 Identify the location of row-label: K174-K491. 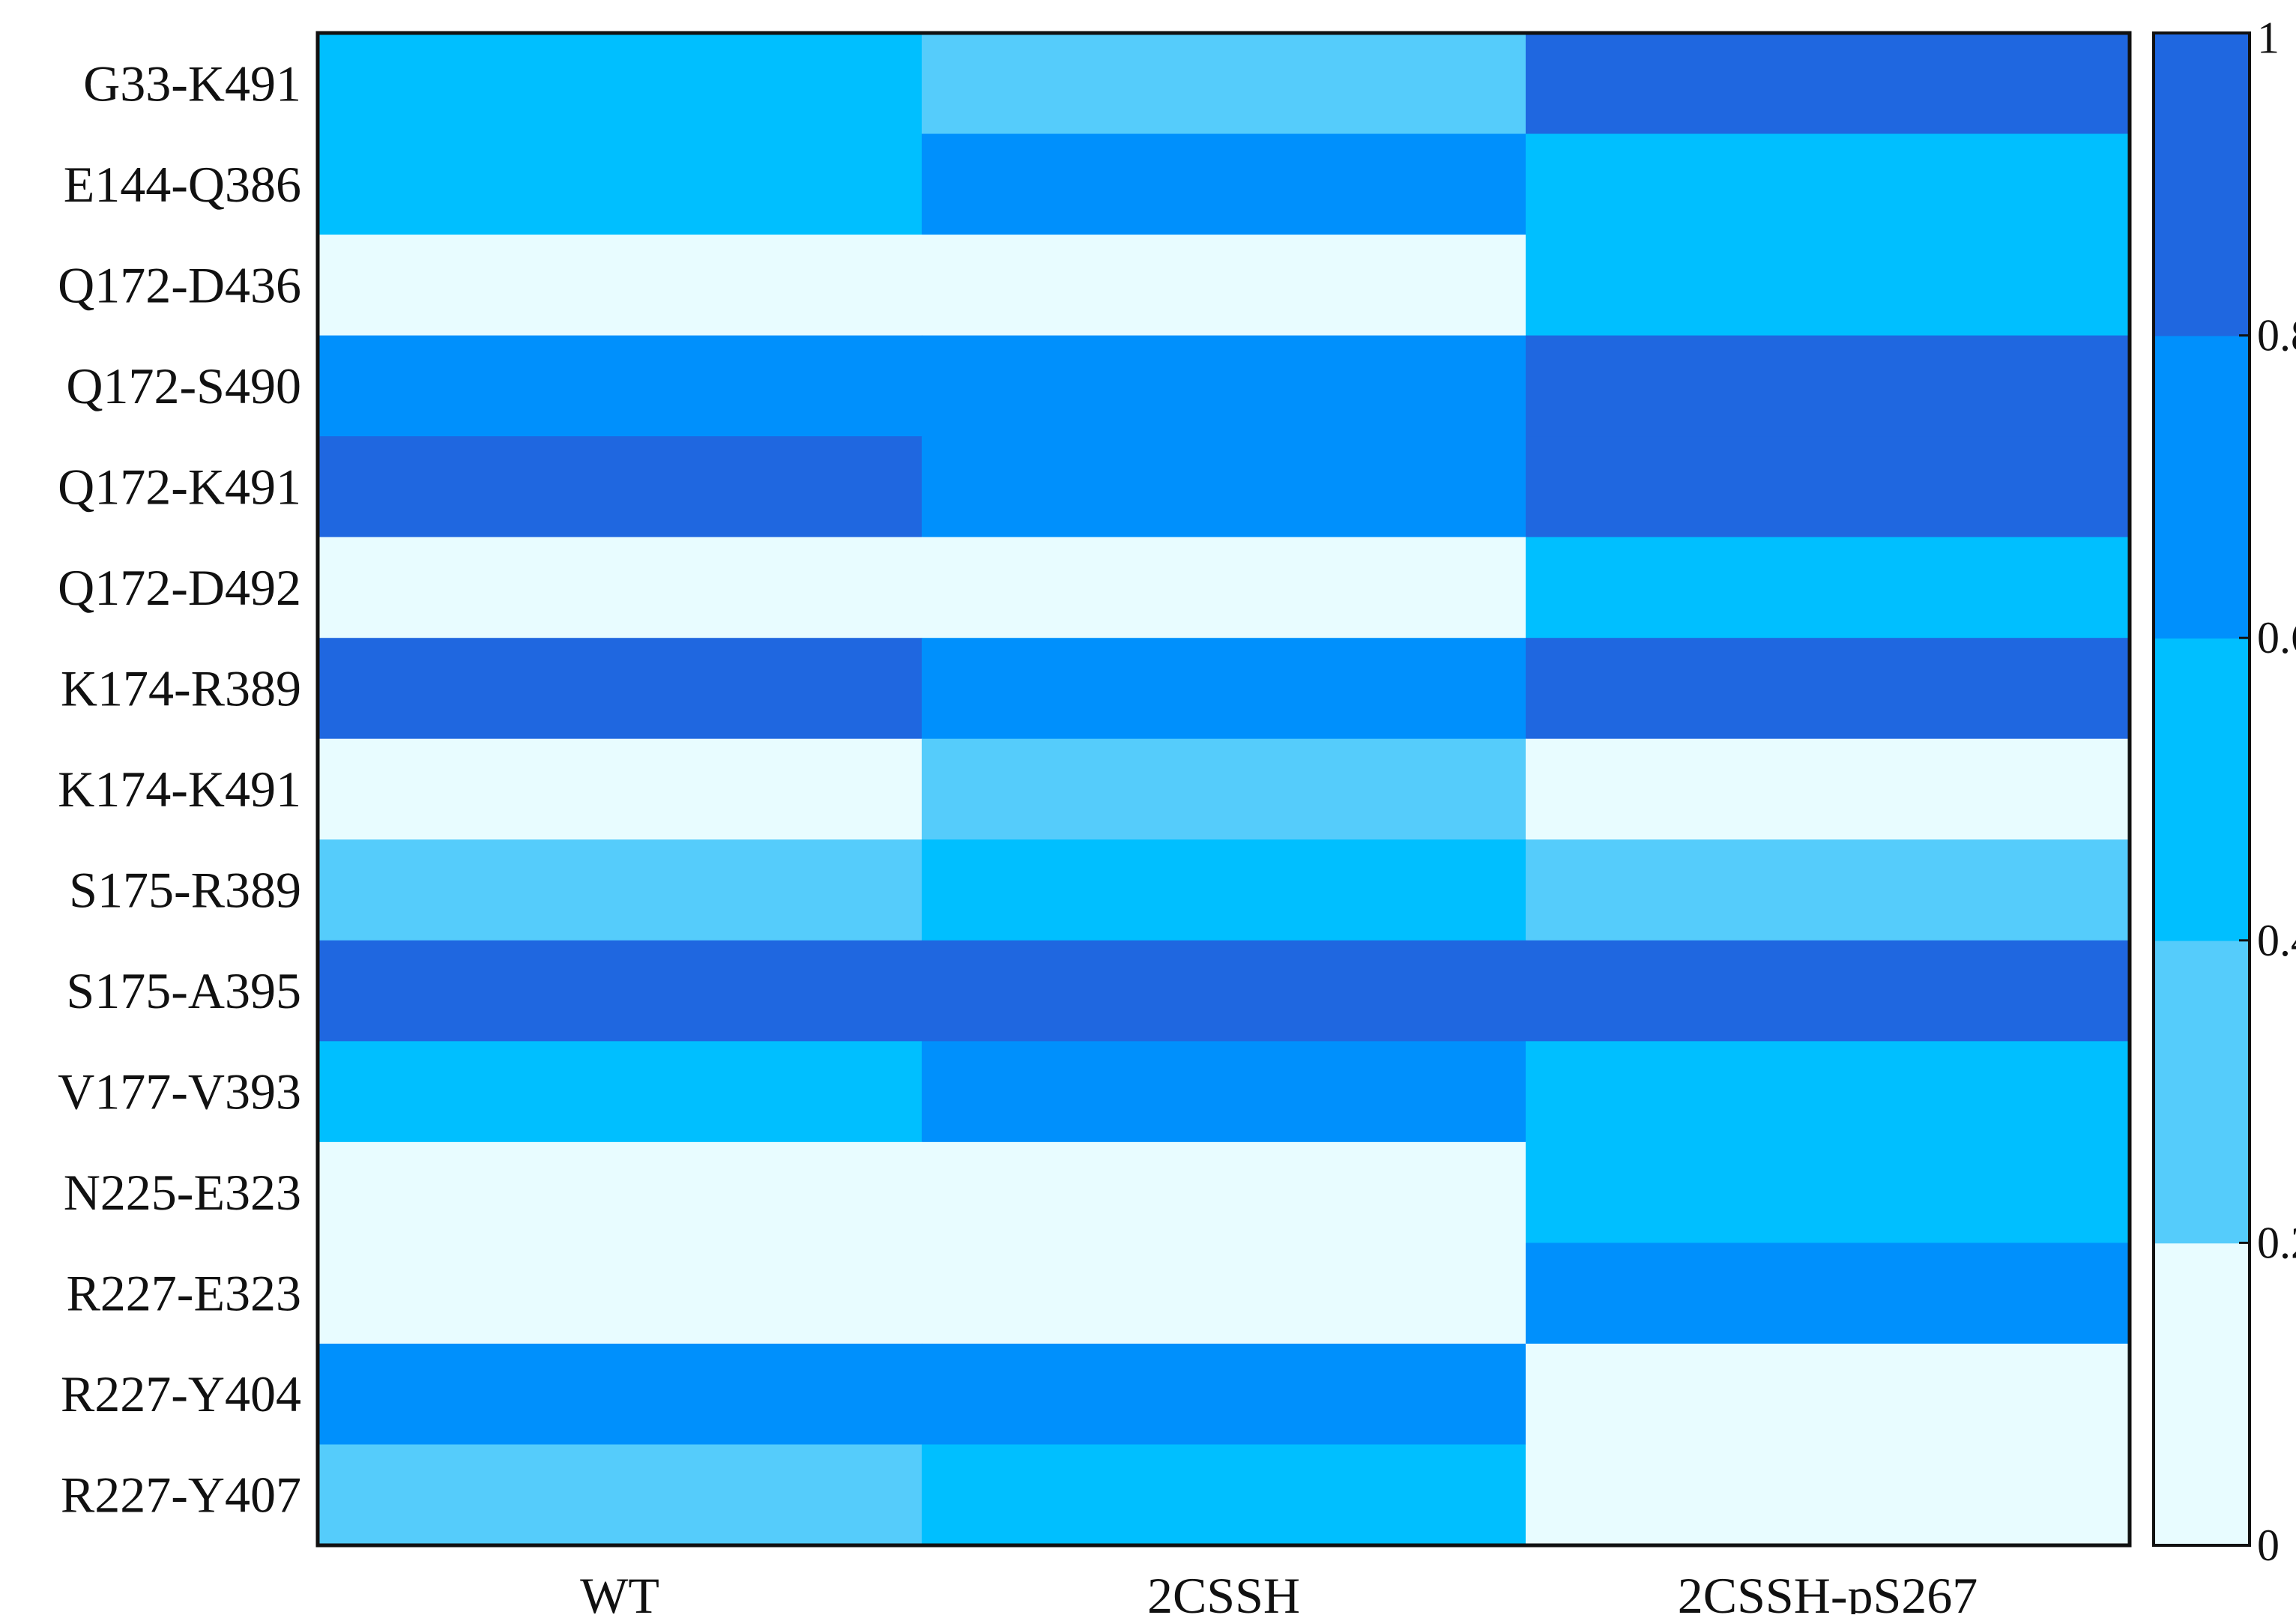
(179, 789).